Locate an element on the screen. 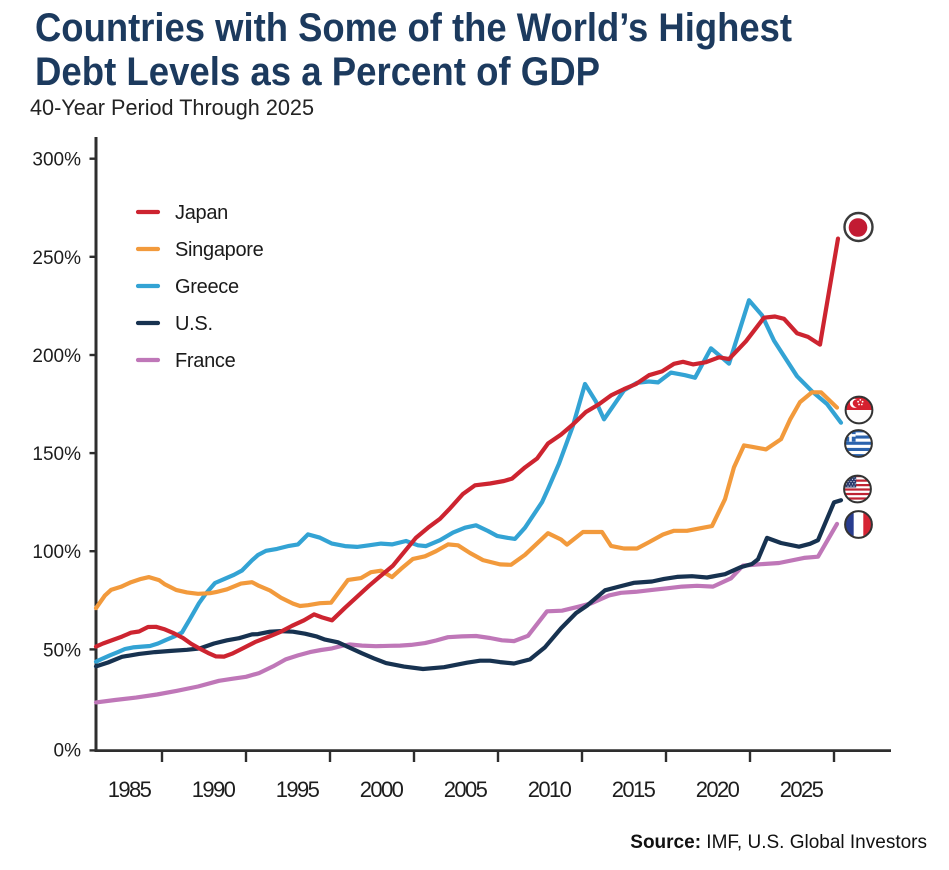  svg-text: Singapore is located at coordinates (219, 250).